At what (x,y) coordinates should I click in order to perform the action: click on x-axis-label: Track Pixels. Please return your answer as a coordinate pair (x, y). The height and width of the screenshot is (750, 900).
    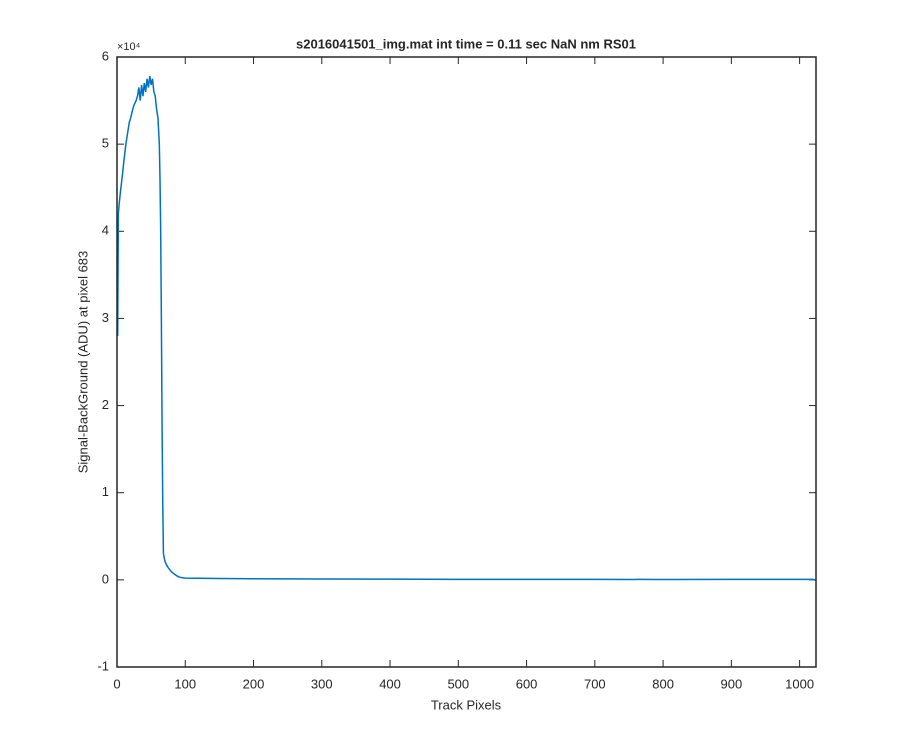
    Looking at the image, I should click on (466, 704).